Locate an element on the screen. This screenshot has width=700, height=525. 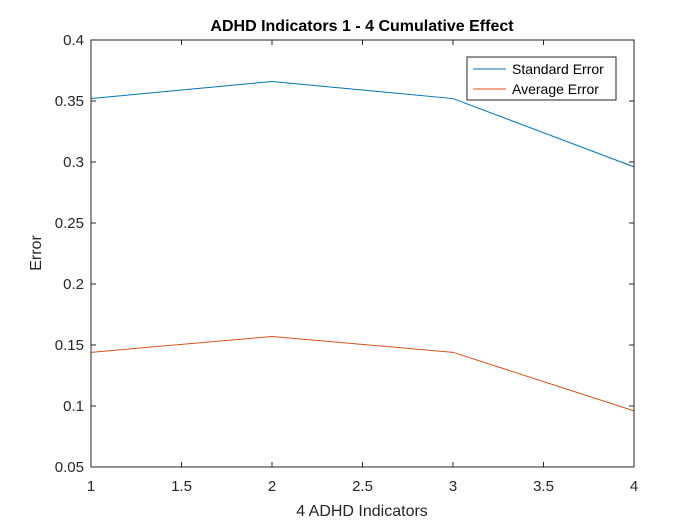
x-tick-label: 1.5 is located at coordinates (181, 486).